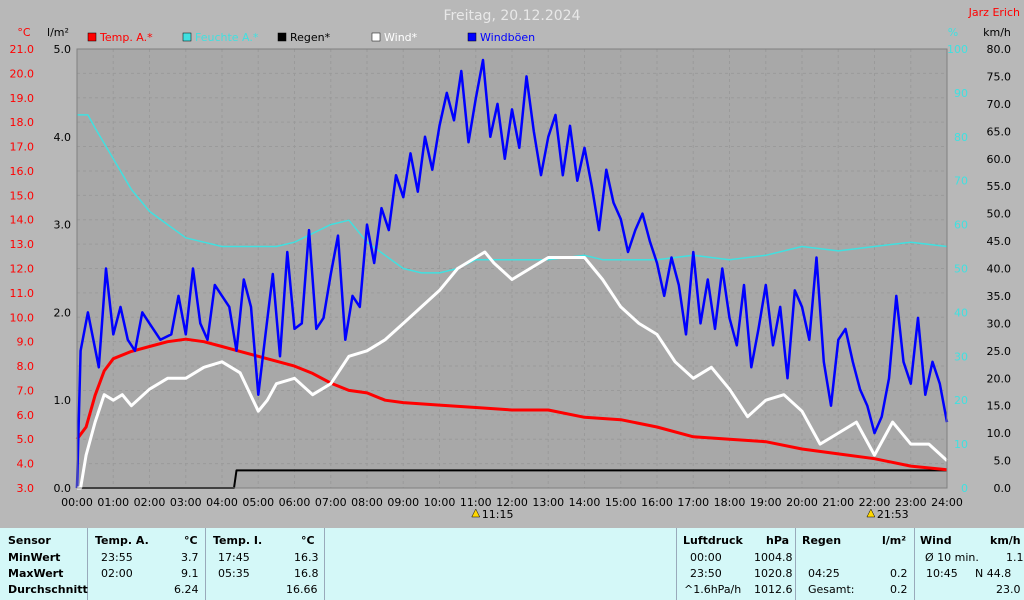 Image resolution: width=1024 pixels, height=600 pixels. What do you see at coordinates (621, 502) in the screenshot?
I see `x-tick-label: 15:00` at bounding box center [621, 502].